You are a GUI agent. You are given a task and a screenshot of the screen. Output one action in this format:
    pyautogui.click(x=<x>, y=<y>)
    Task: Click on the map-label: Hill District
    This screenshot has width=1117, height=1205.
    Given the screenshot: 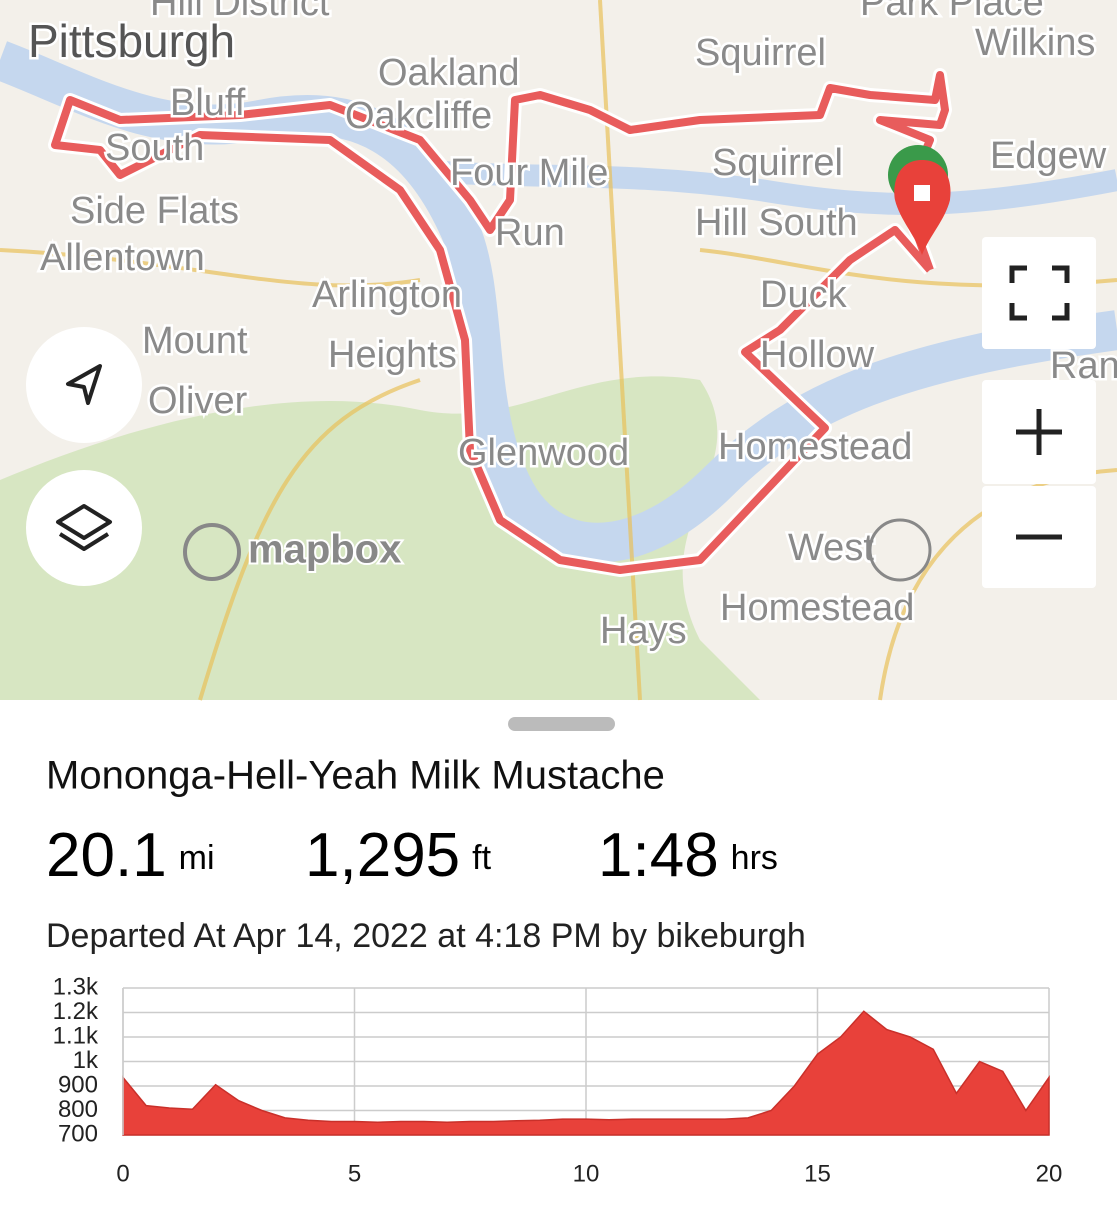 What is the action you would take?
    pyautogui.click(x=240, y=12)
    